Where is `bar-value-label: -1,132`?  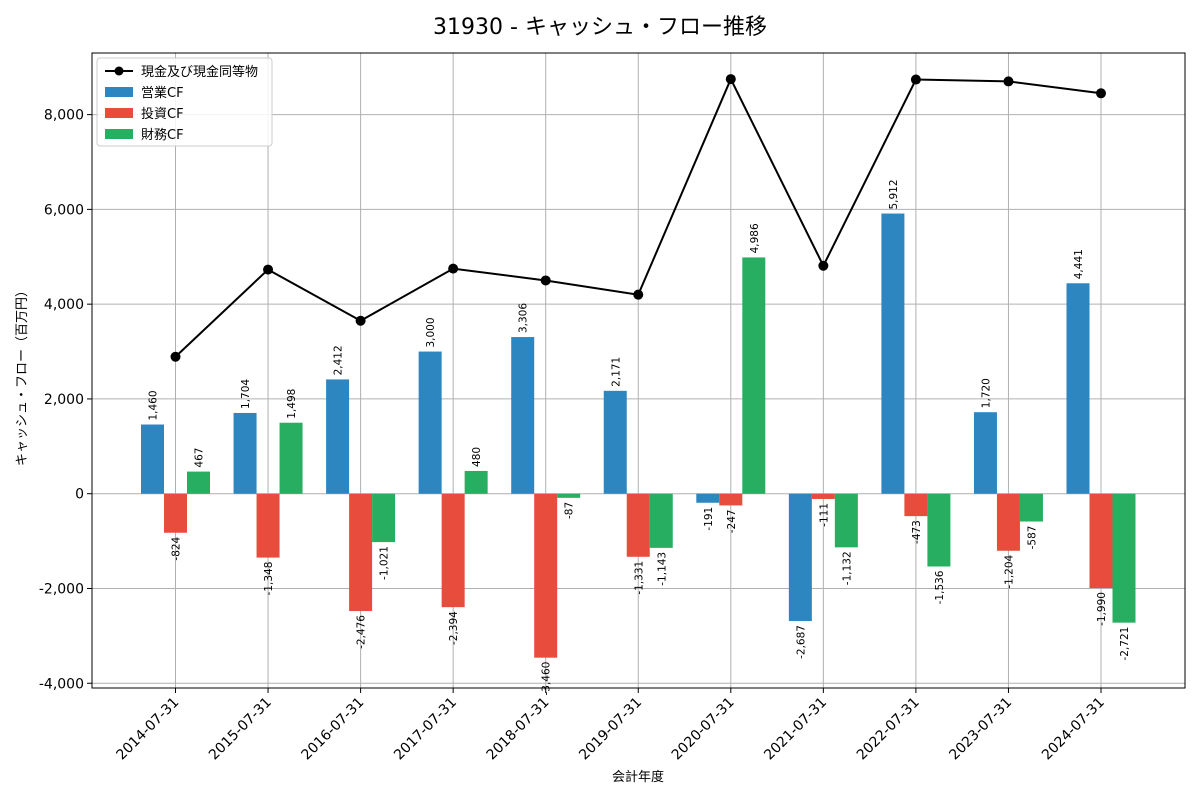
bar-value-label: -1,132 is located at coordinates (847, 568).